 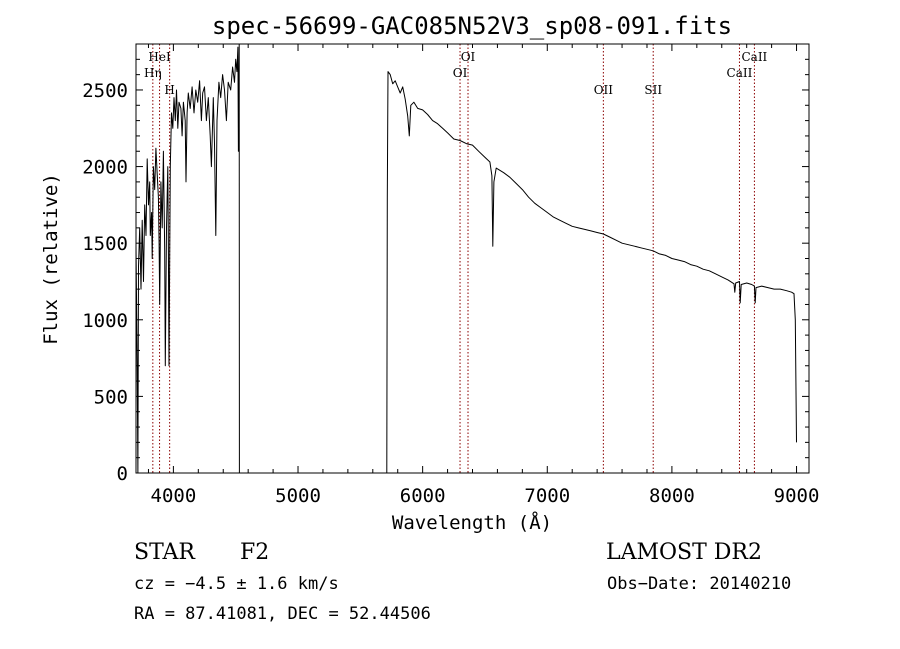 I want to click on x-tick-label-2: 6000, so click(x=423, y=496).